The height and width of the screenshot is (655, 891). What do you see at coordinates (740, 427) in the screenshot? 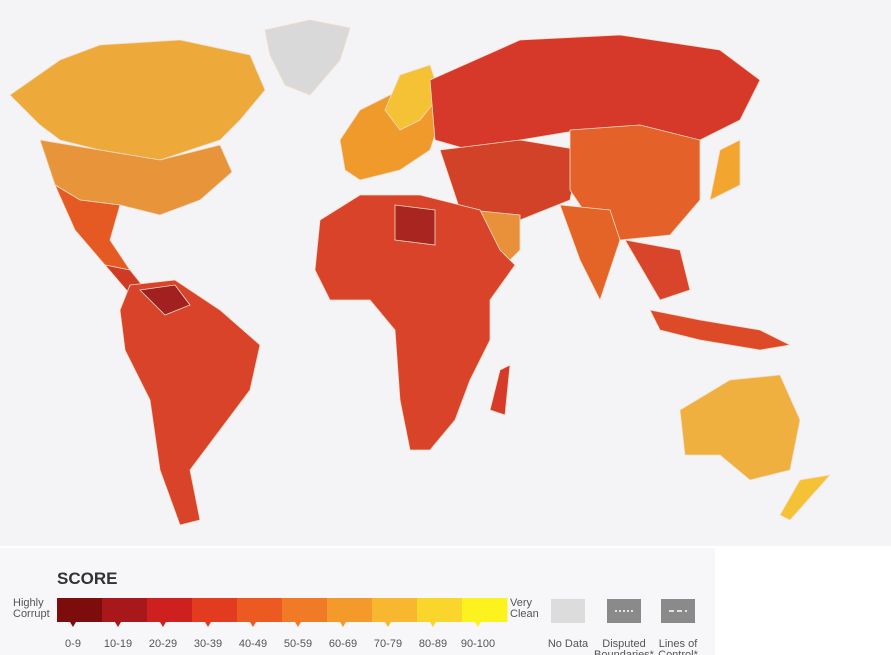
I see `australia` at bounding box center [740, 427].